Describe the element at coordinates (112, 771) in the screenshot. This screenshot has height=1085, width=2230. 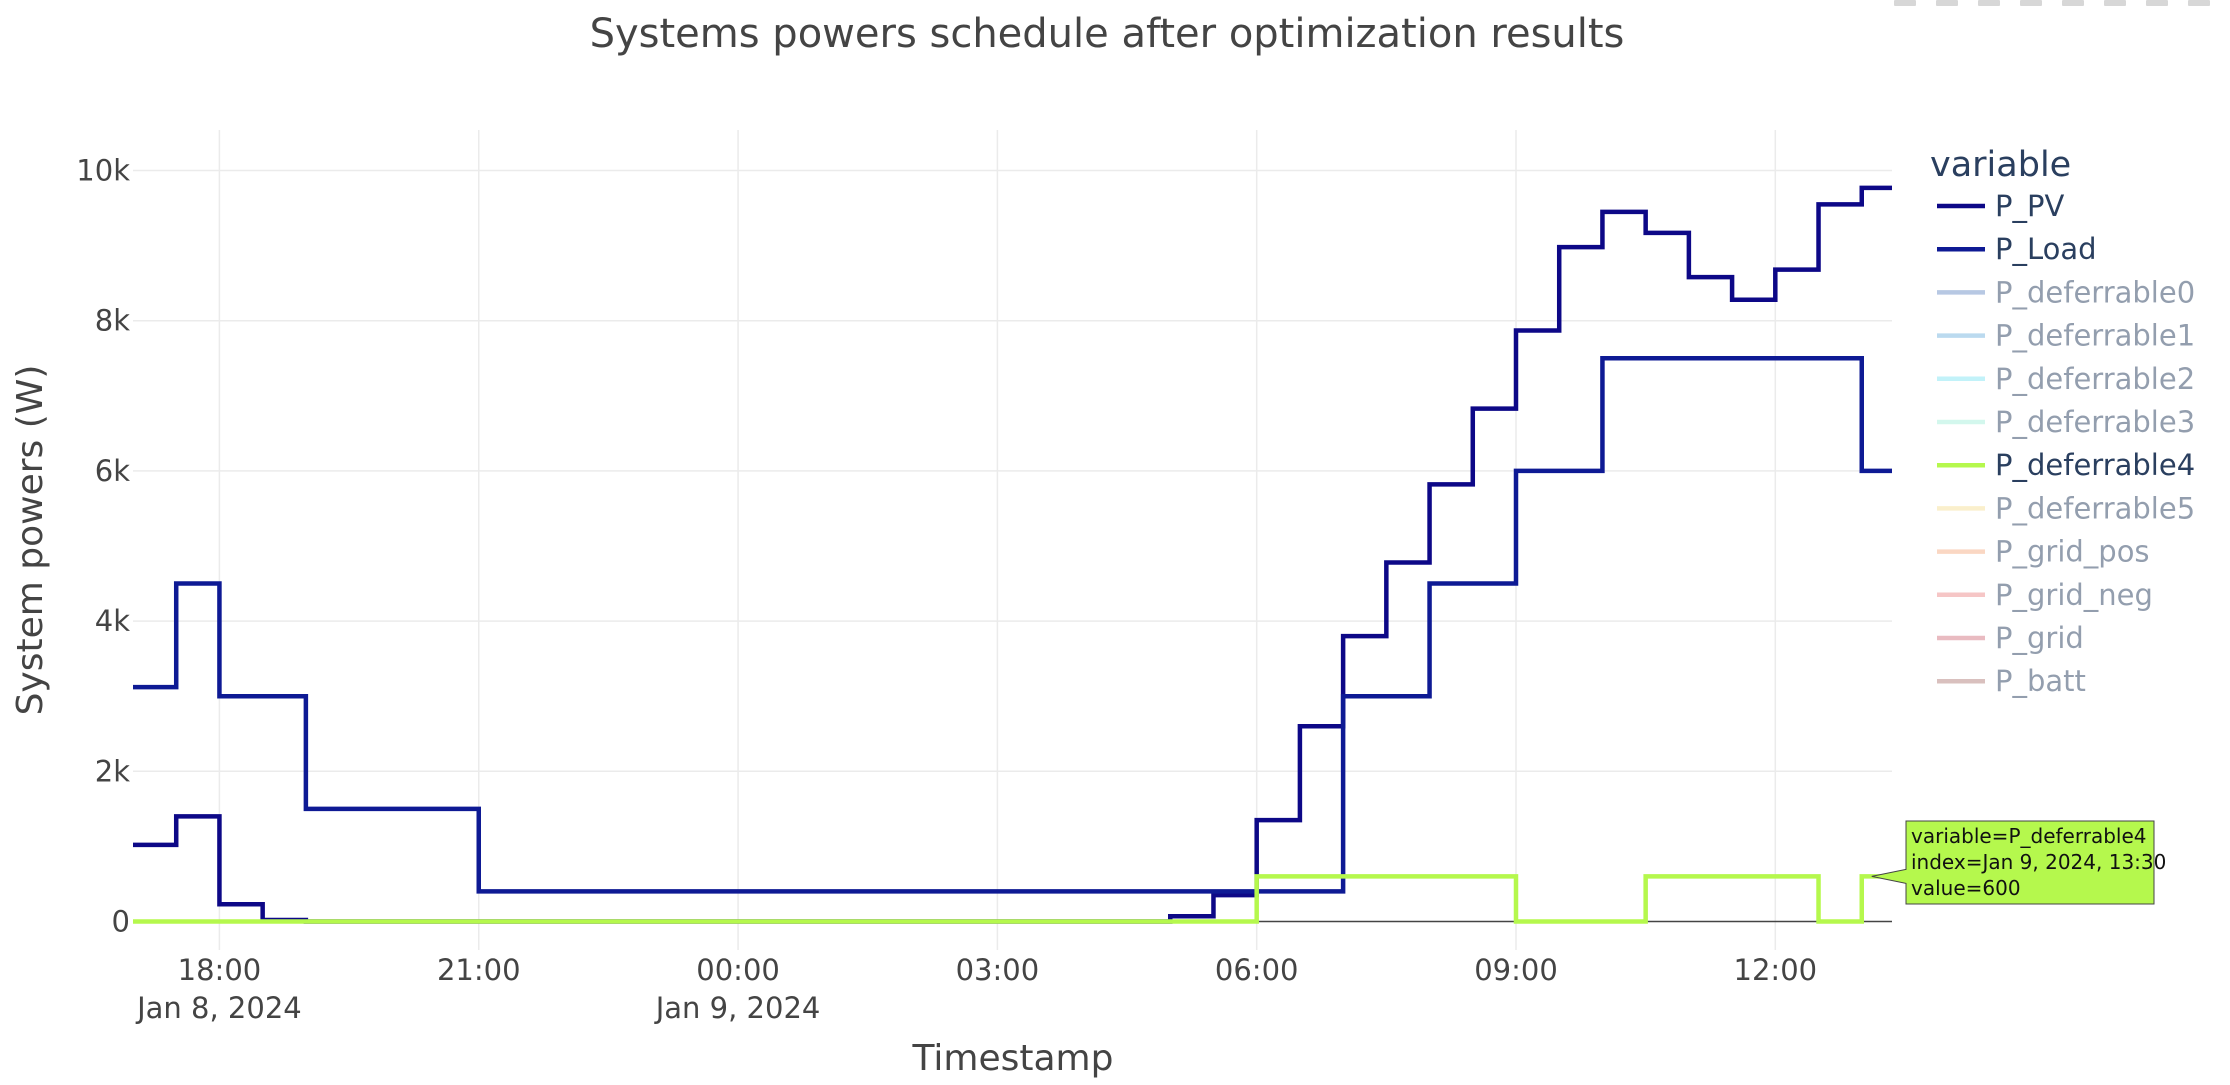
I see `y-tick-label: 2k` at that location.